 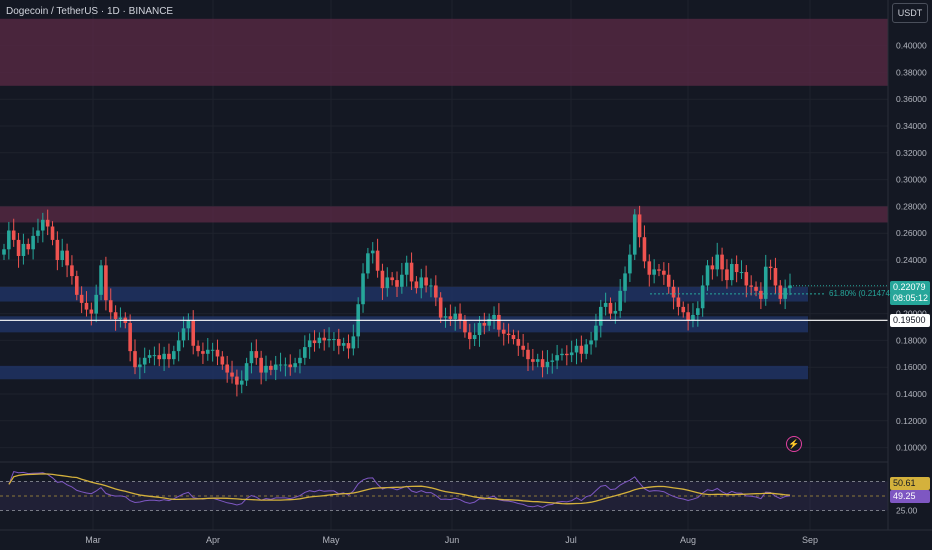 What do you see at coordinates (910, 496) in the screenshot?
I see `rsi-ma-value-tag: 49.25` at bounding box center [910, 496].